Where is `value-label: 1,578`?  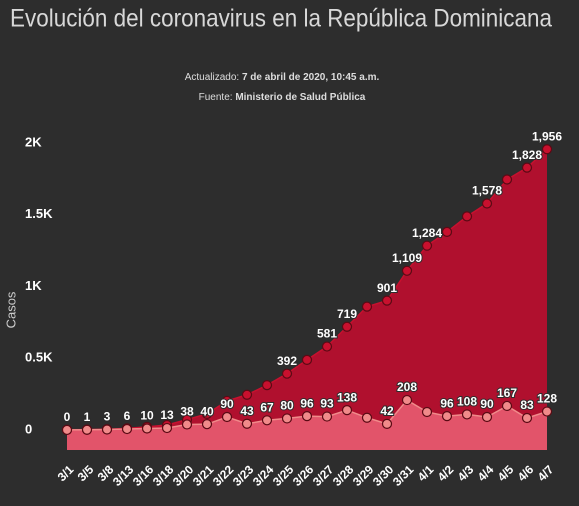
value-label: 1,578 is located at coordinates (487, 191).